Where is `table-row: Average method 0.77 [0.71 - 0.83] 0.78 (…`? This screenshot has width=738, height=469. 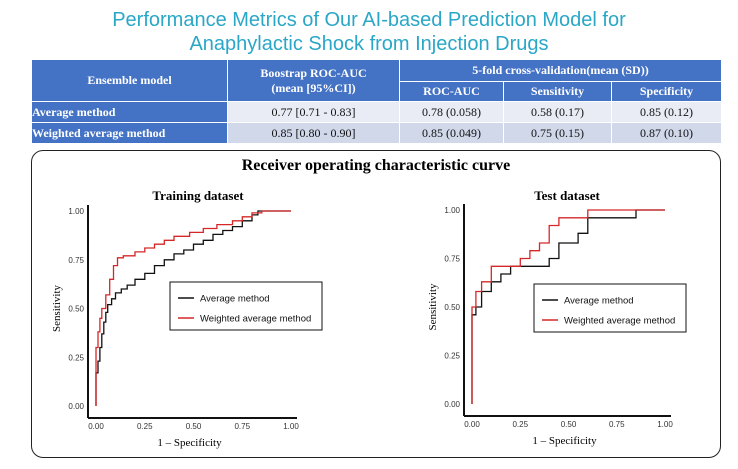 table-row: Average method 0.77 [0.71 - 0.83] 0.78 (… is located at coordinates (377, 112).